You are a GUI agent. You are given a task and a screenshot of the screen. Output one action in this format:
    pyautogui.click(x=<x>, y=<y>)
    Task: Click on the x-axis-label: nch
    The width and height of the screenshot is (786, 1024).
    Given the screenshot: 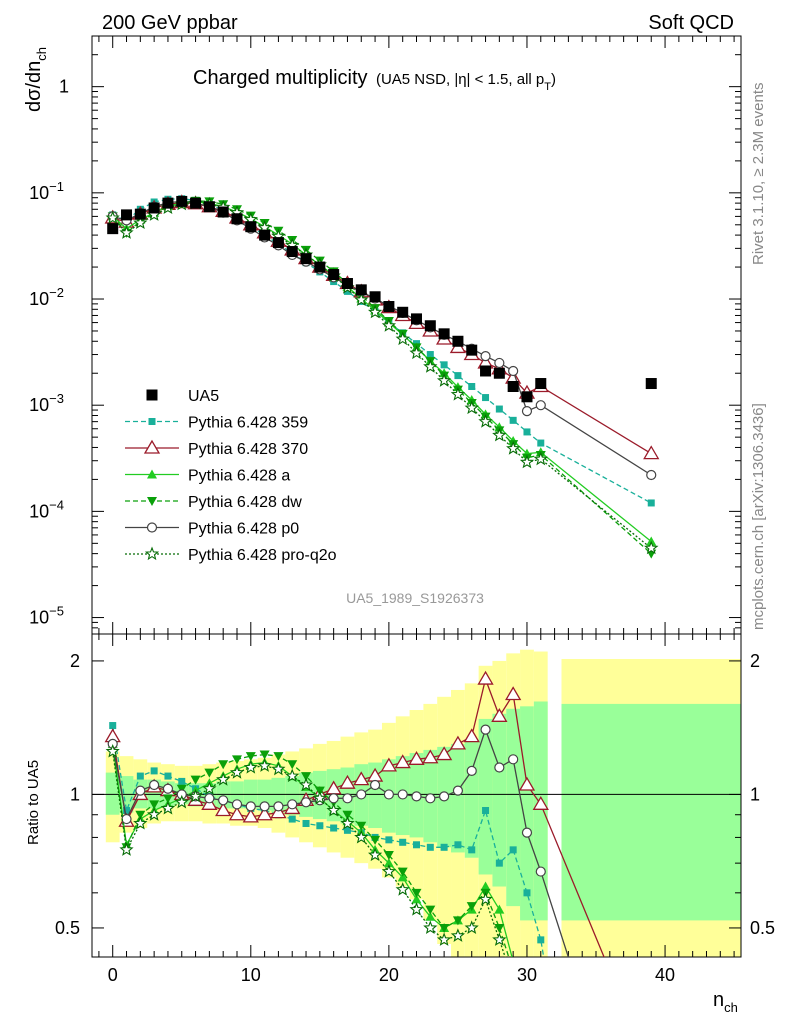 What is the action you would take?
    pyautogui.click(x=725, y=1002)
    